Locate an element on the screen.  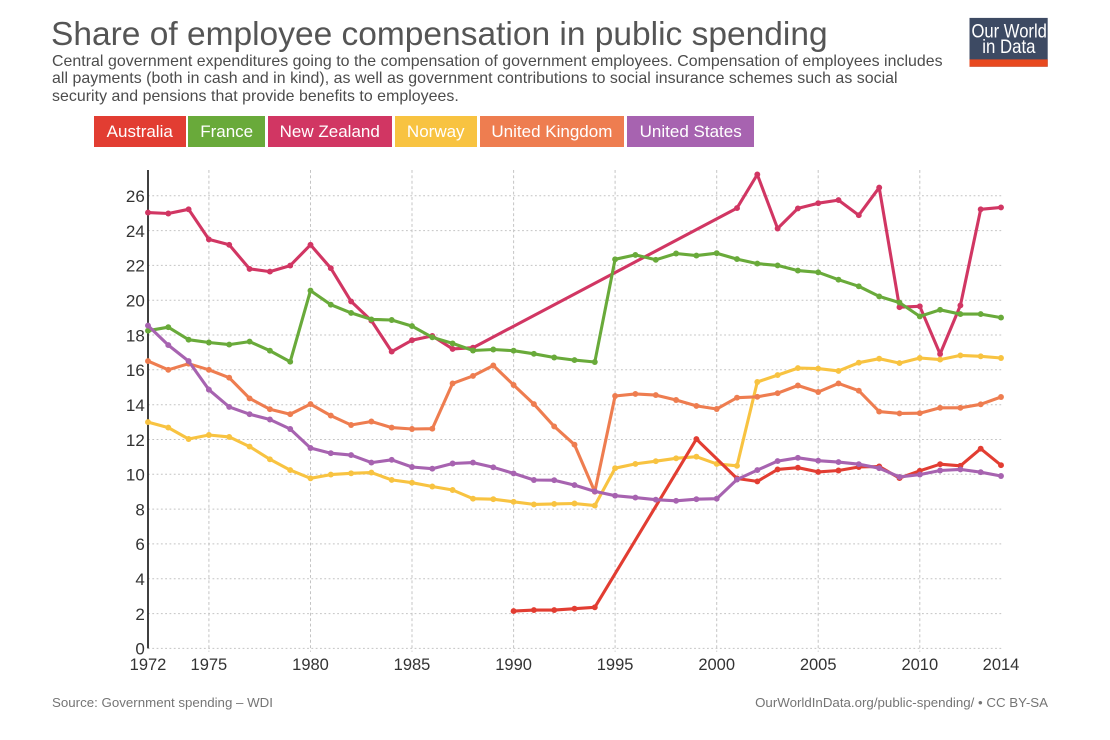
svg-text: 22 is located at coordinates (135, 266).